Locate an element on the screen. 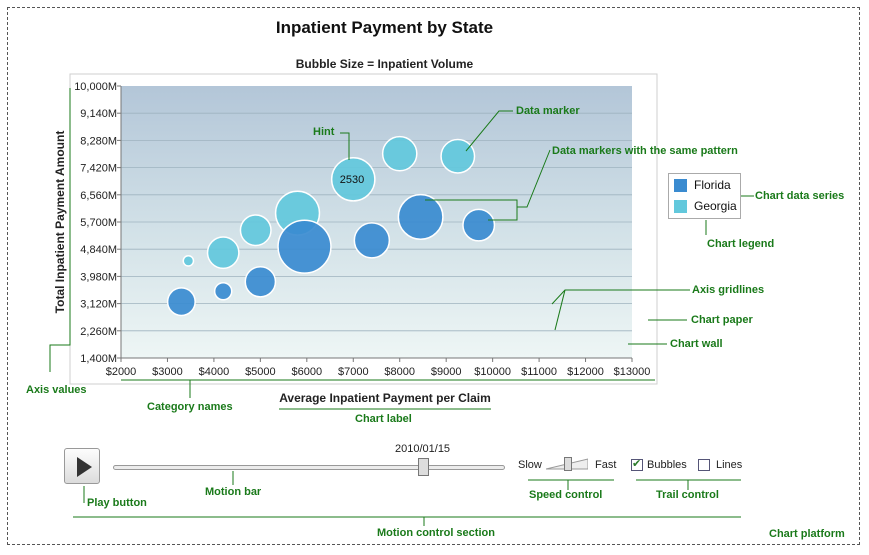  y-tick-label: 9,140M is located at coordinates (98, 114).